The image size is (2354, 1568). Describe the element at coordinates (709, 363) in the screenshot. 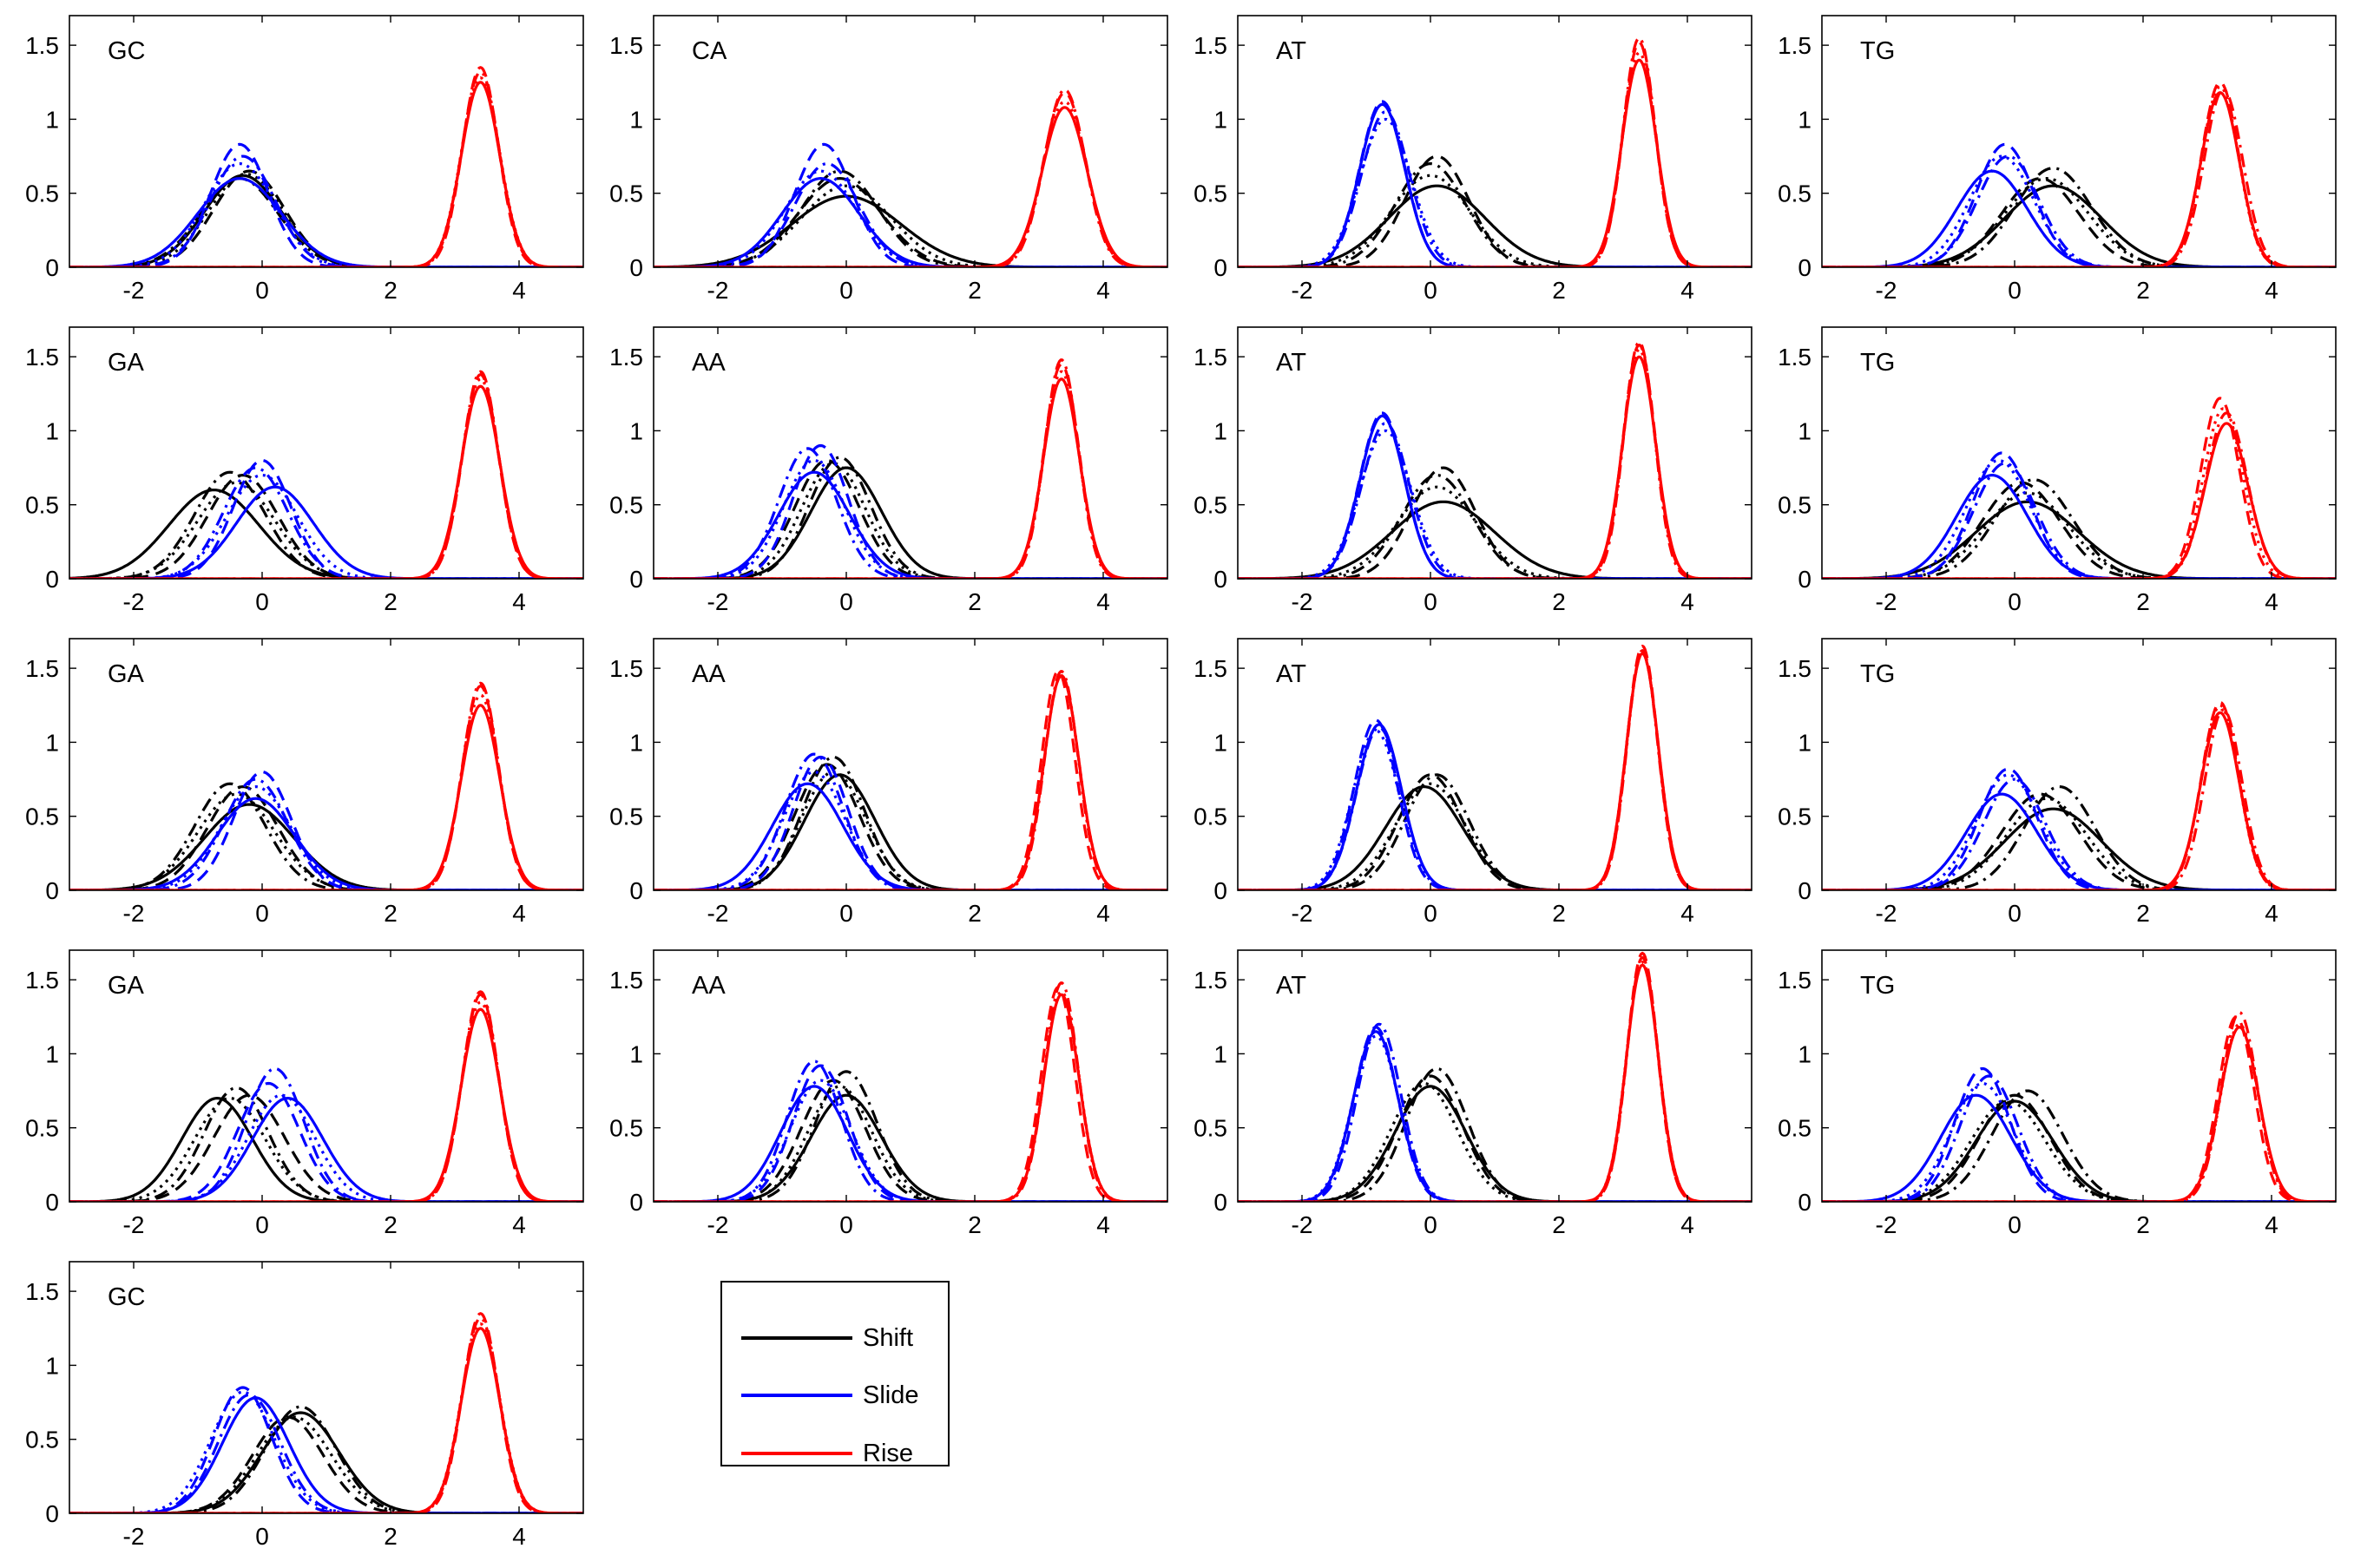

I see `panel-label: AA` at that location.